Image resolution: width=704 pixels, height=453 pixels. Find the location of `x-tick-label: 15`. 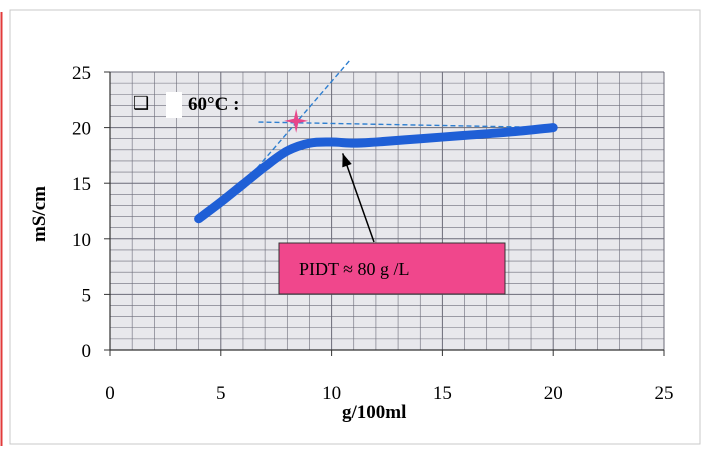

x-tick-label: 15 is located at coordinates (442, 393).